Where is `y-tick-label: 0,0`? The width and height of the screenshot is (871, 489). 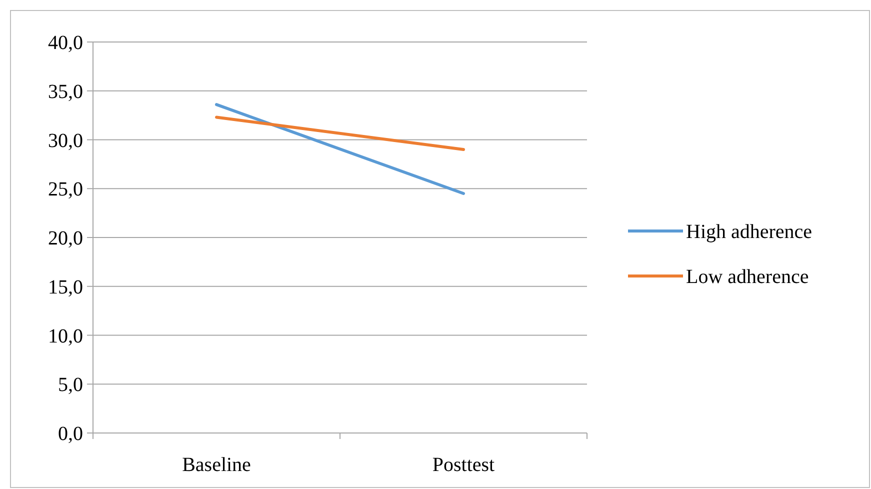
y-tick-label: 0,0 is located at coordinates (70, 434).